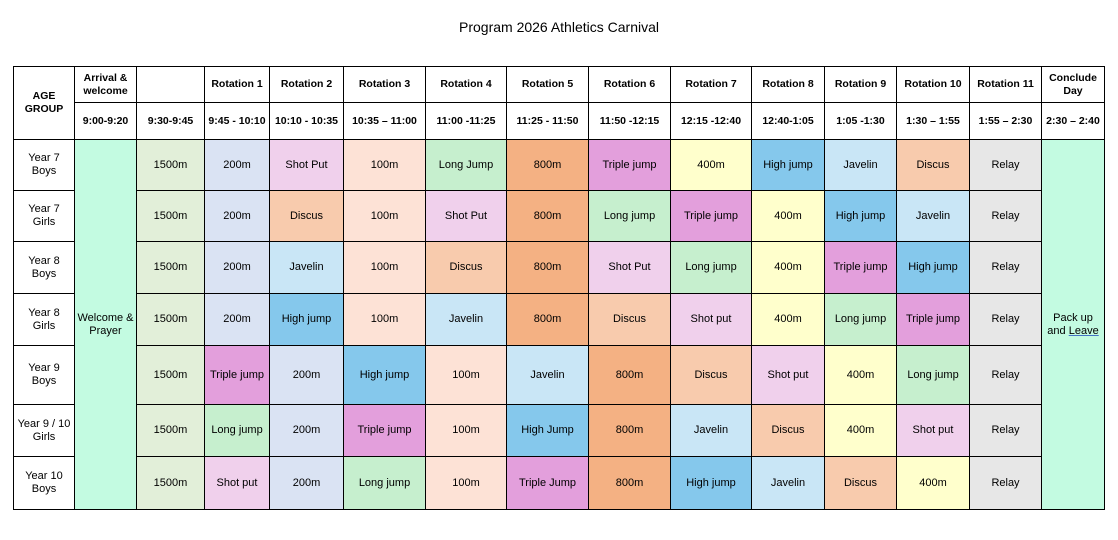 Image resolution: width=1118 pixels, height=540 pixels. I want to click on header-conclude: Conclude Day, so click(1073, 84).